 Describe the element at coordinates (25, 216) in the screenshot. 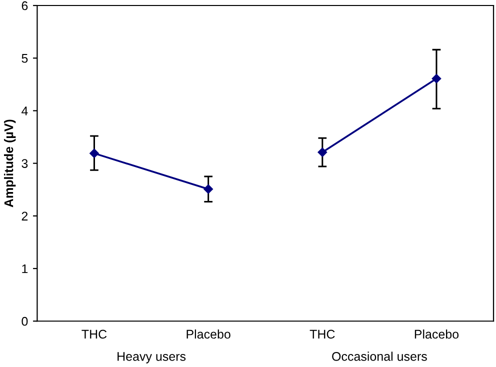

I see `y-tick-label: 2` at that location.